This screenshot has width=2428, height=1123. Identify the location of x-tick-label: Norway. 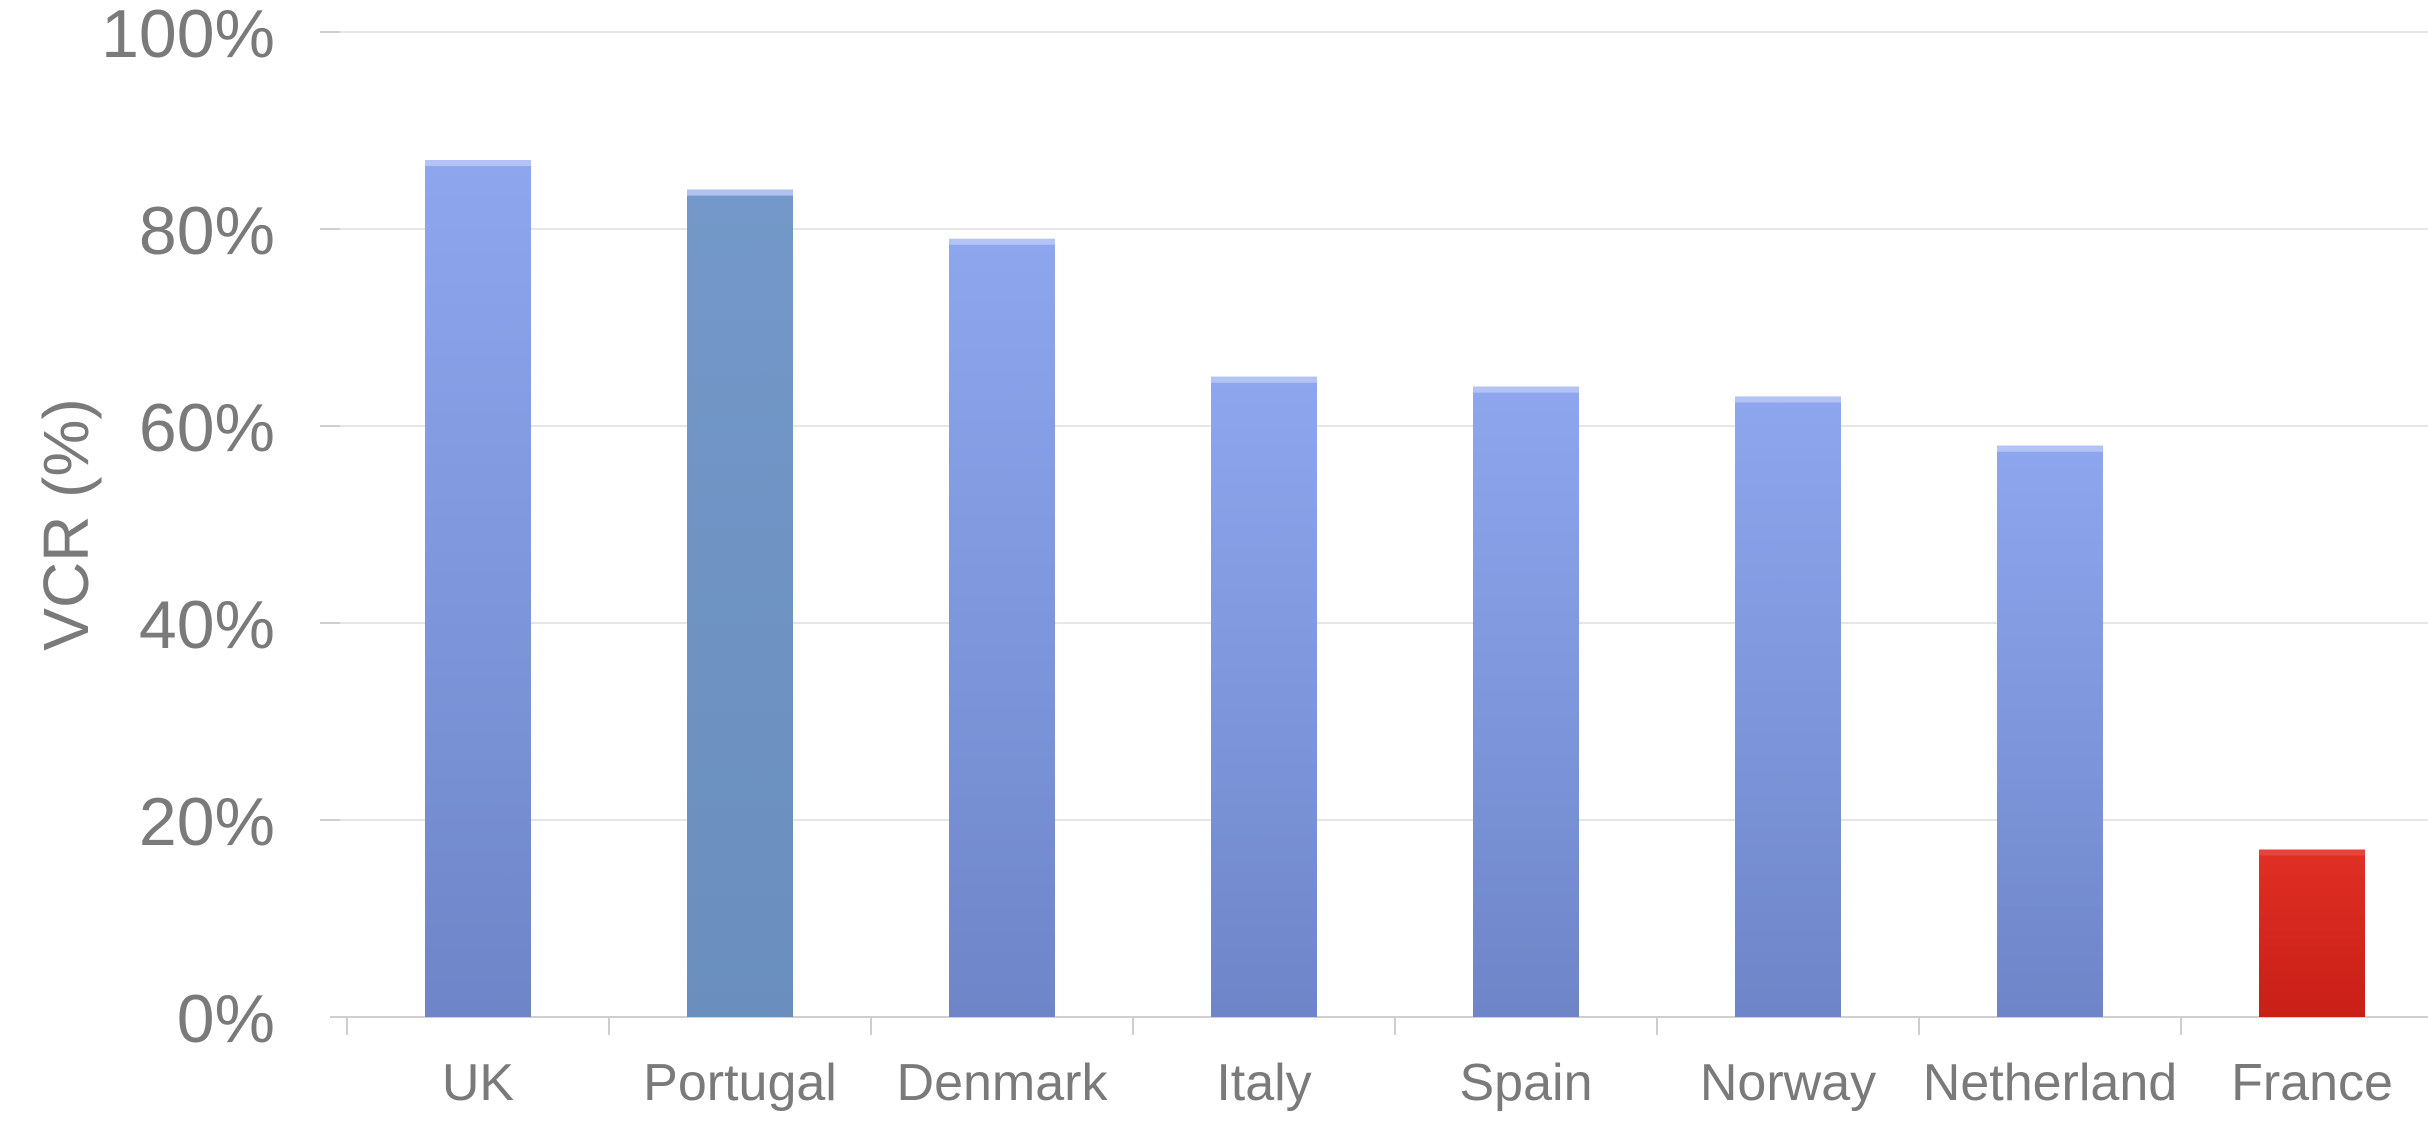
(1788, 1083).